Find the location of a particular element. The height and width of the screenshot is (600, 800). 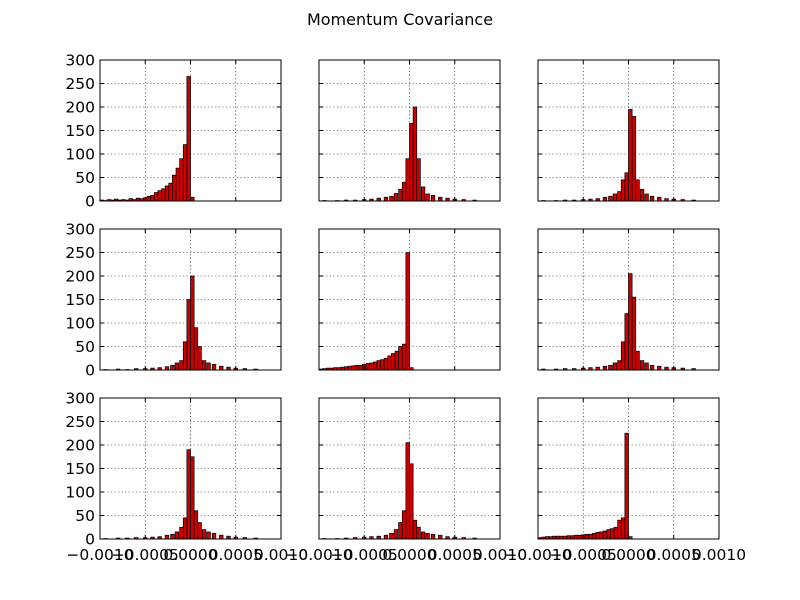

x-tick-label: −0.0010 is located at coordinates (99, 555).